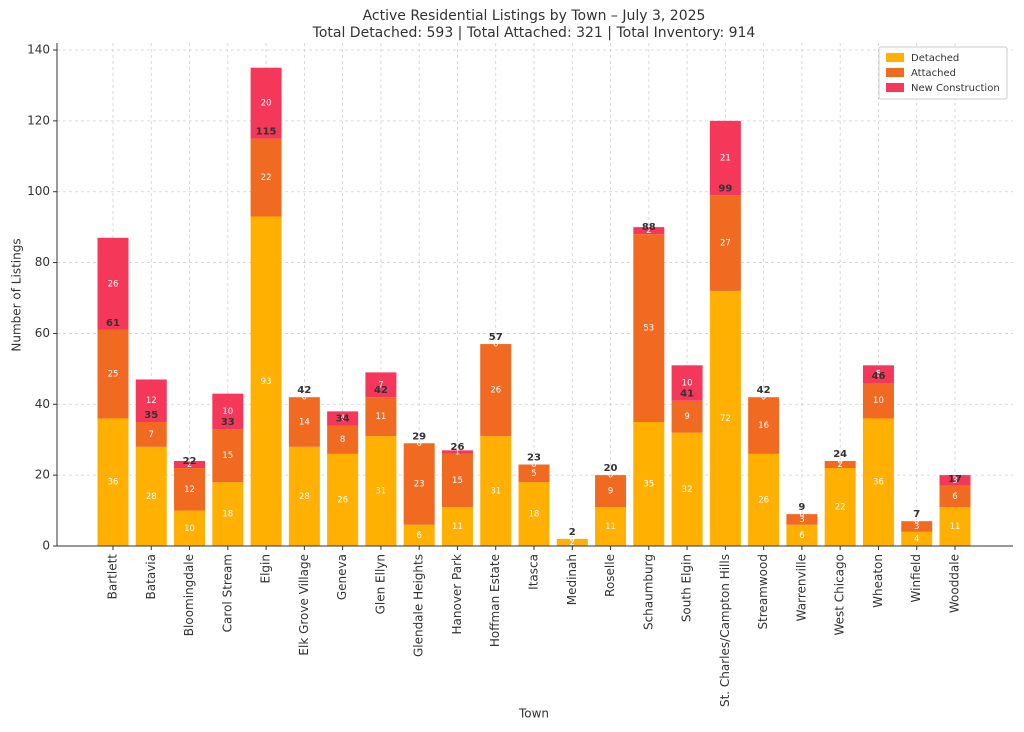 The height and width of the screenshot is (732, 1024). Describe the element at coordinates (380, 417) in the screenshot. I see `segment-label: 11` at that location.